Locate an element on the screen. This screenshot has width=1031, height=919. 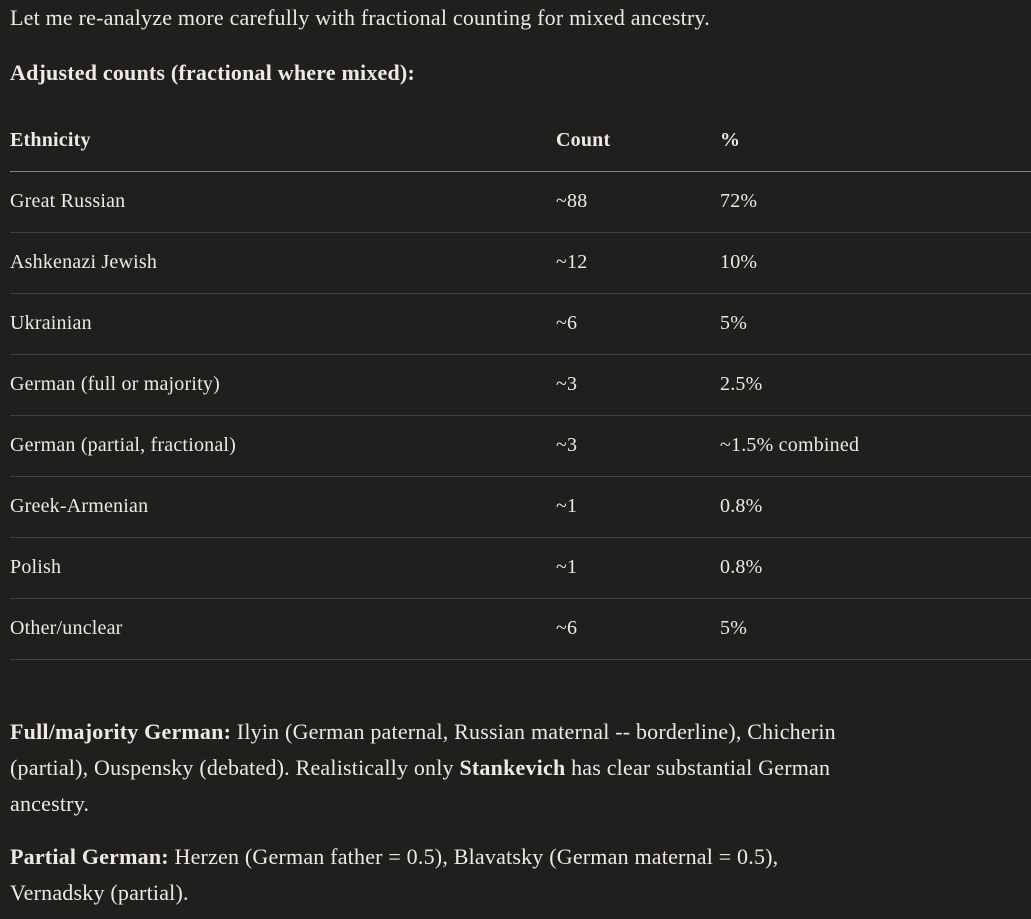
stankevich-bold-text: Stankevich is located at coordinates (512, 767).